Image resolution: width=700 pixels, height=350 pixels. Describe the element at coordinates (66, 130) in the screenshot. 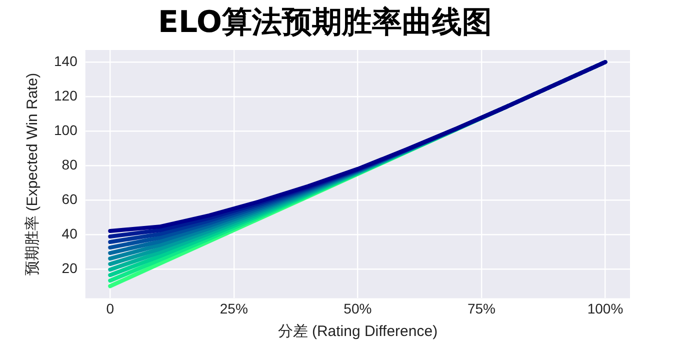

I see `y-tick-label: 100` at that location.